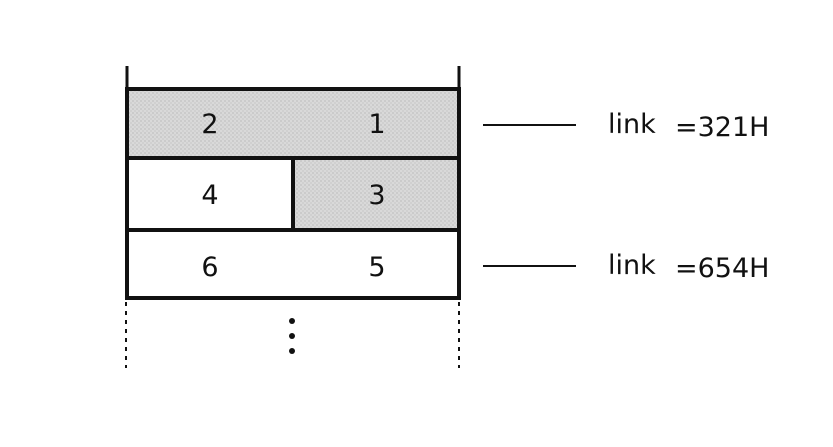 The height and width of the screenshot is (447, 833). What do you see at coordinates (209, 124) in the screenshot?
I see `row-1-left-value: 2` at bounding box center [209, 124].